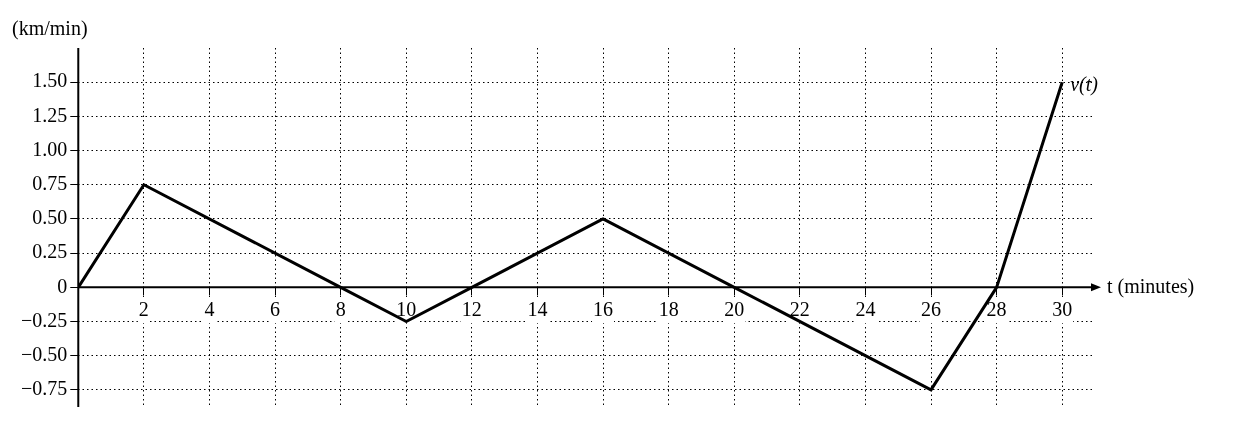 This screenshot has width=1243, height=430. Describe the element at coordinates (275, 308) in the screenshot. I see `x-tick-label: 6` at that location.